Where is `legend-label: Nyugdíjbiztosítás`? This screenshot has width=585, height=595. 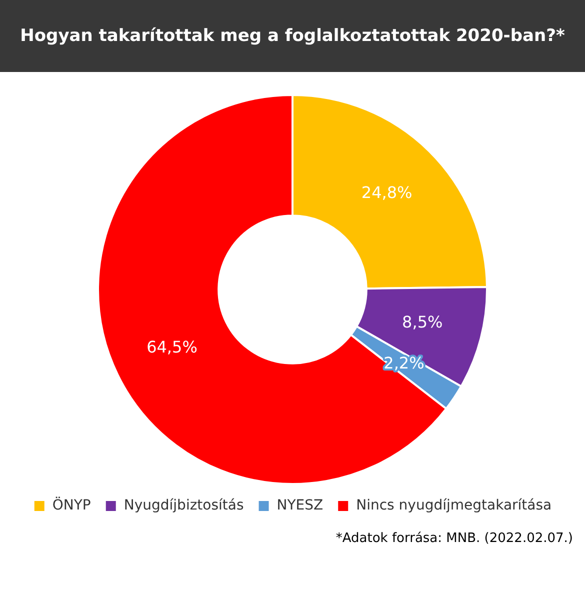 legend-label: Nyugdíjbiztosítás is located at coordinates (184, 506).